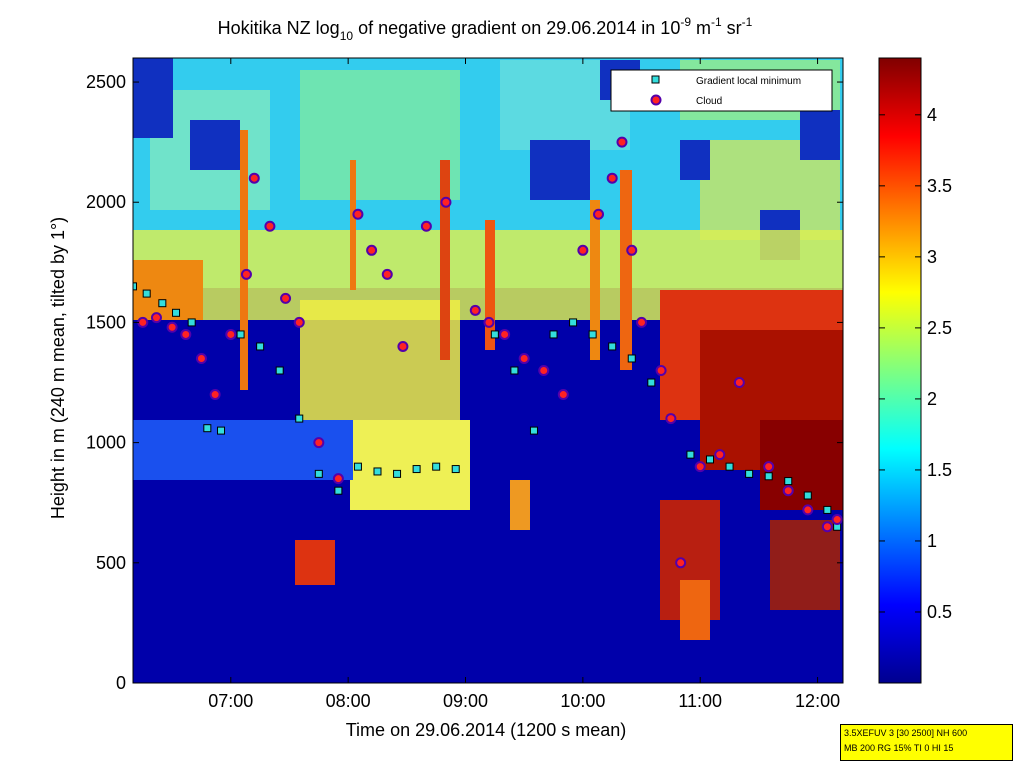 This screenshot has height=767, width=1023. What do you see at coordinates (900, 370) in the screenshot?
I see `colorbar-ramp` at bounding box center [900, 370].